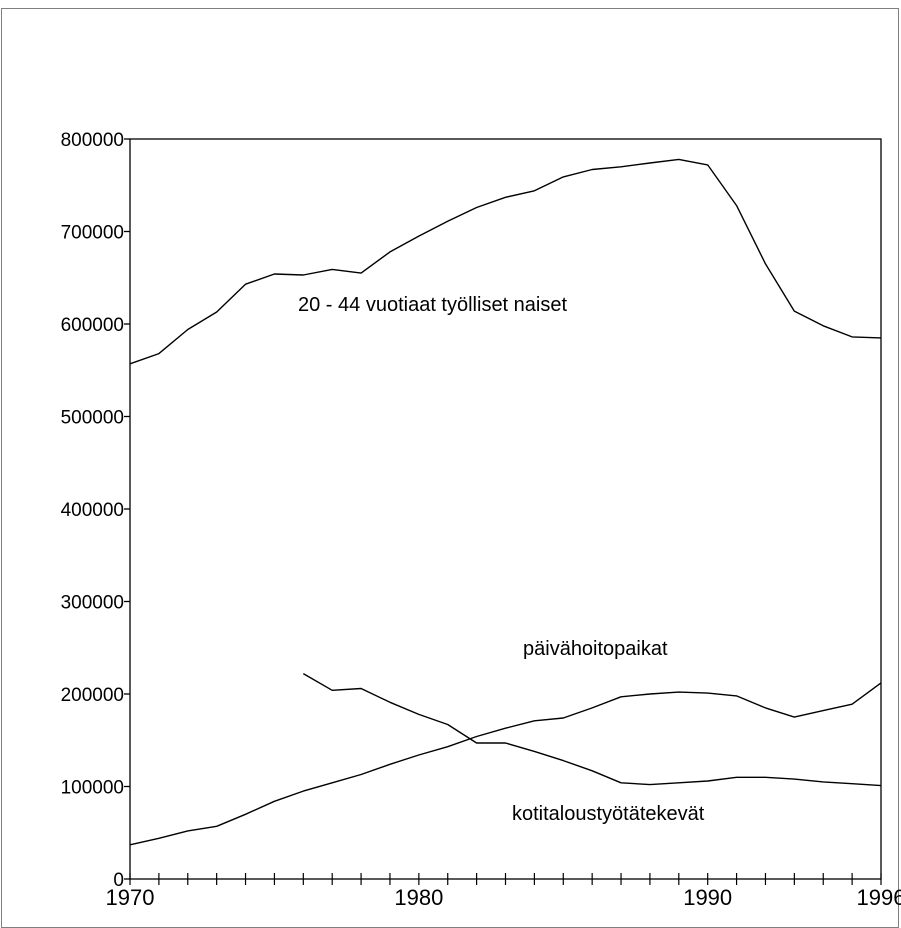  I want to click on y-tick-label: 800000, so click(92, 140).